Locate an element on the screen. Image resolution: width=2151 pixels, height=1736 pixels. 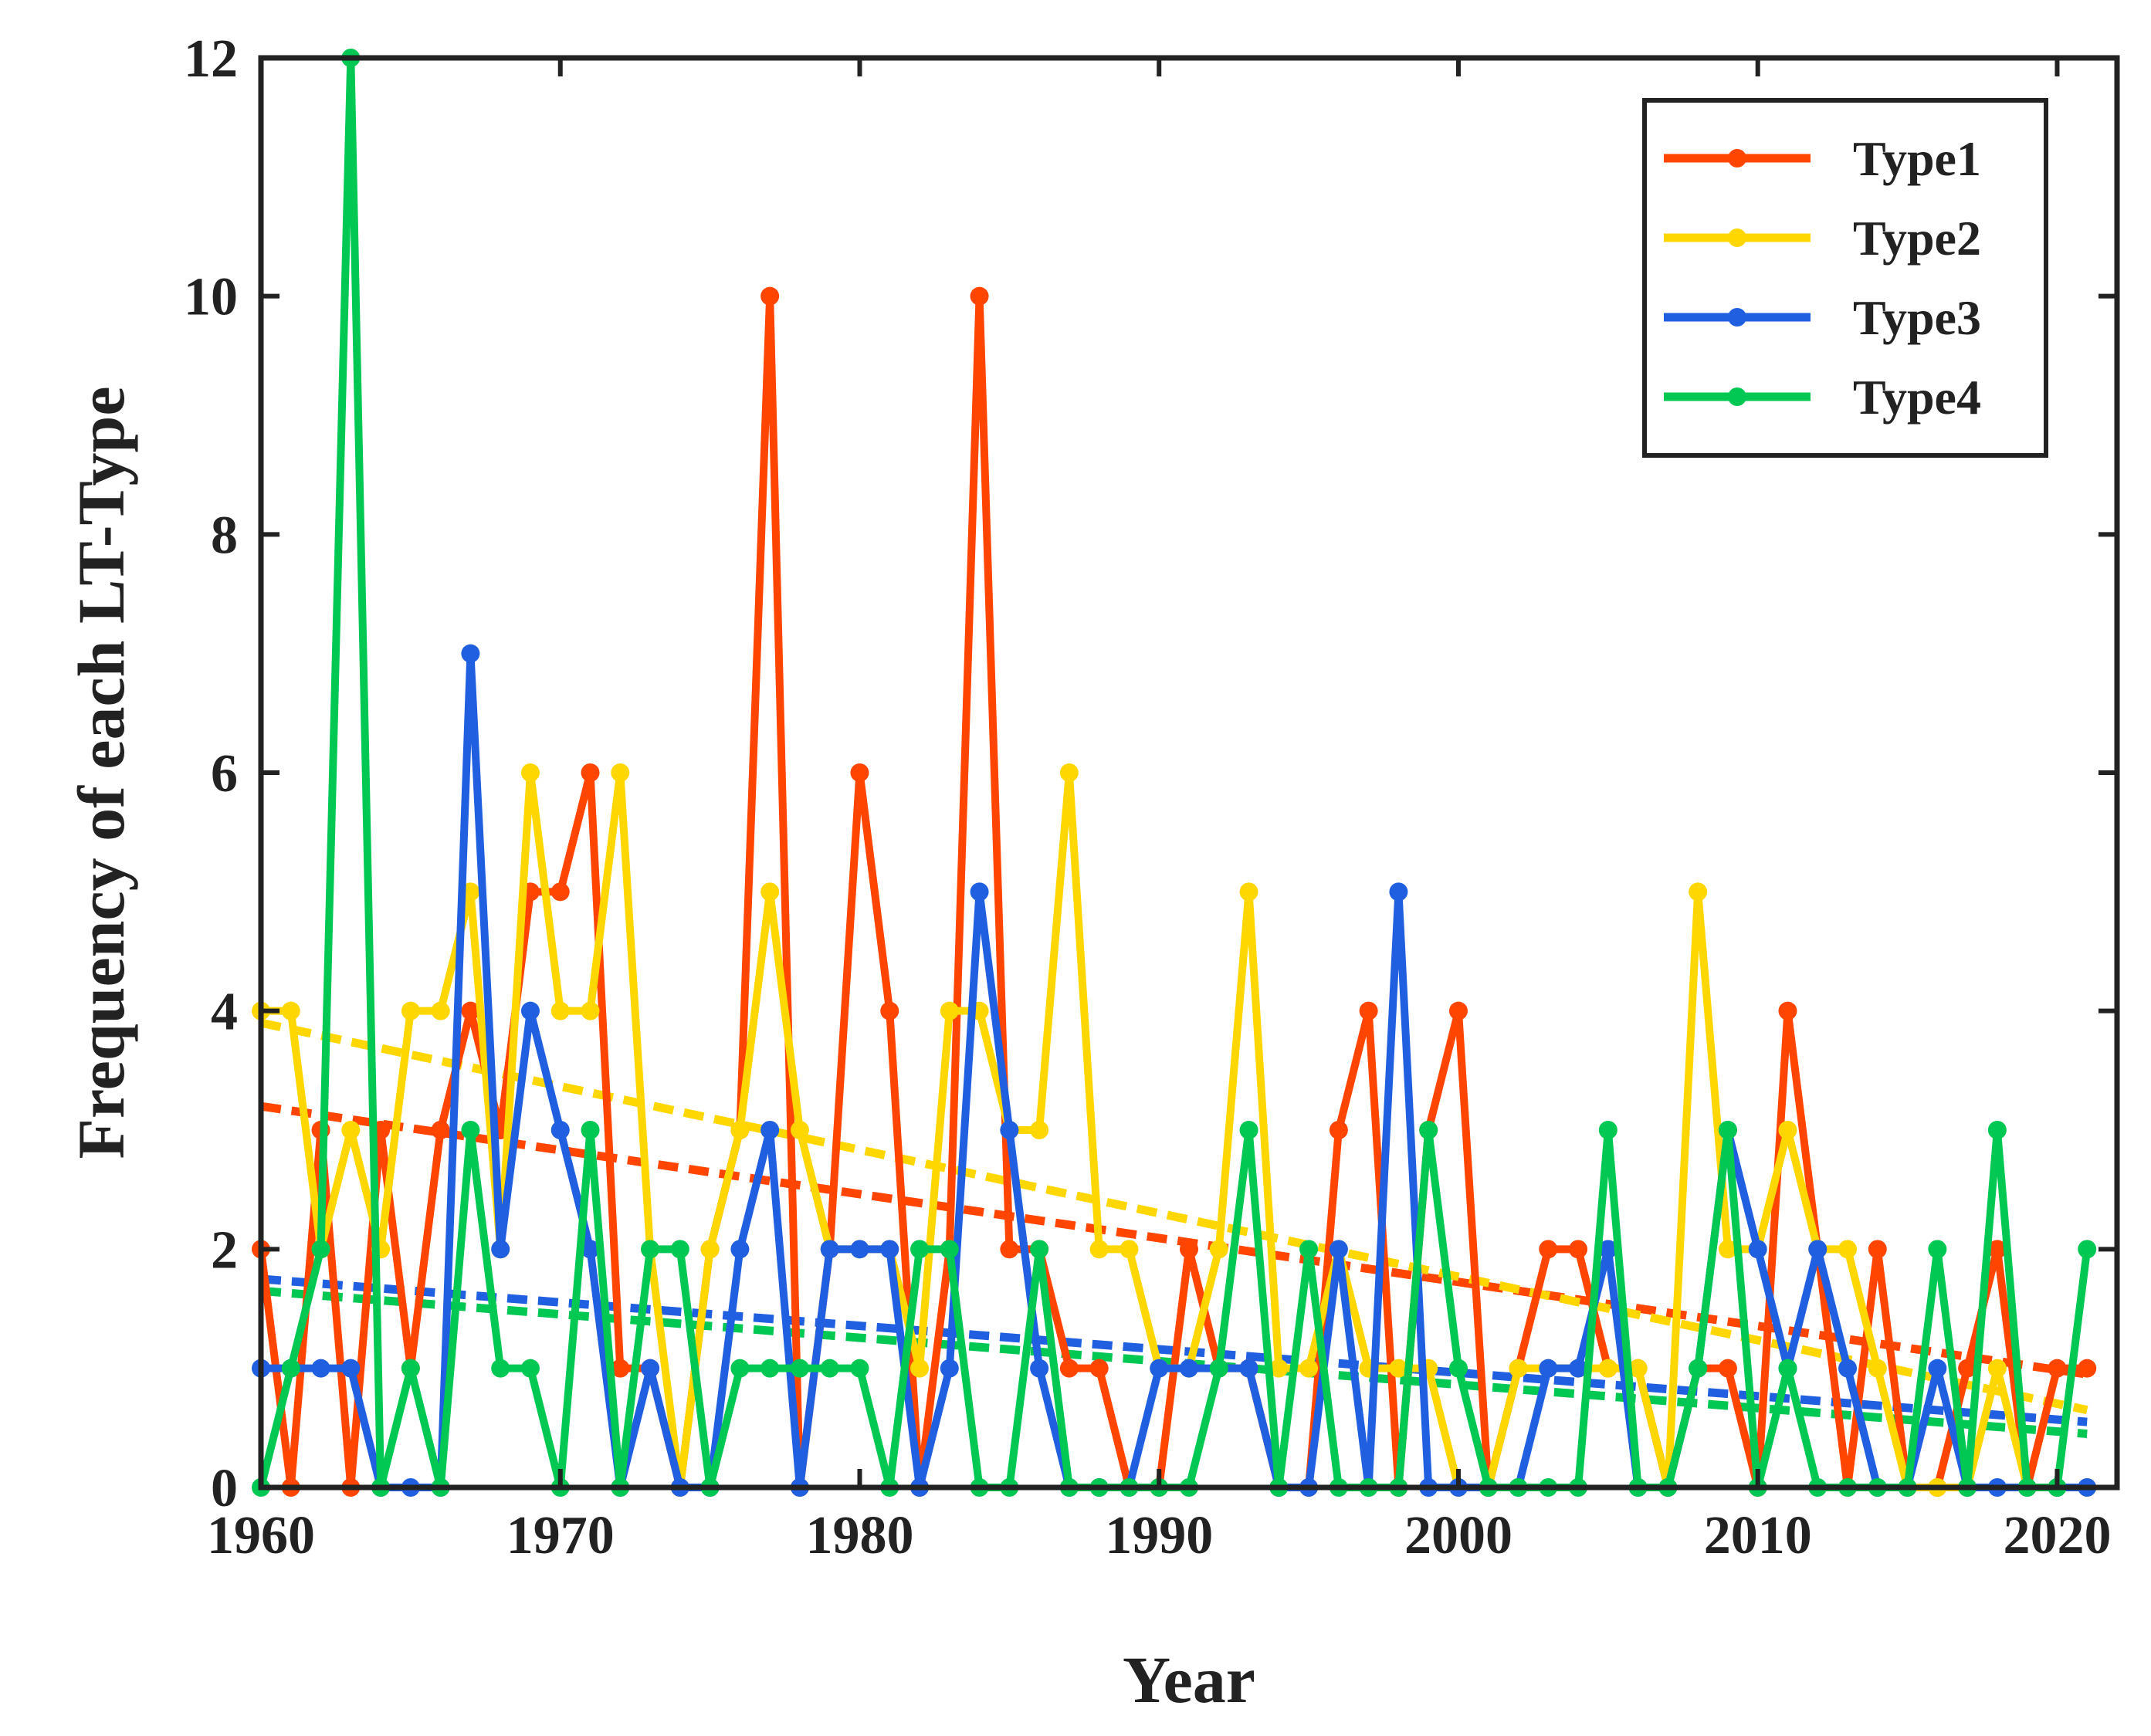
y-tick-label: 0 is located at coordinates (224, 1488).